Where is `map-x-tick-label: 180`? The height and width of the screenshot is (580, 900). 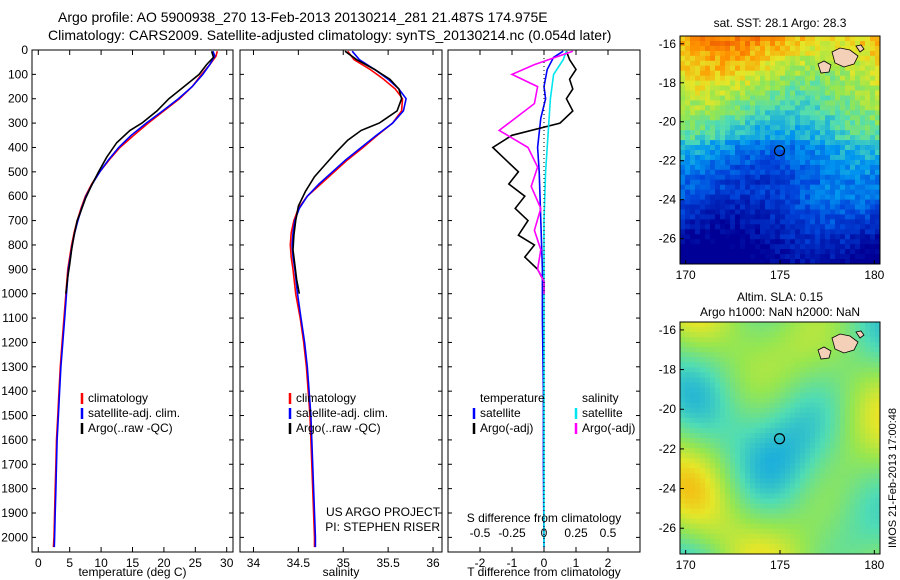
map-x-tick-label: 180 is located at coordinates (874, 275).